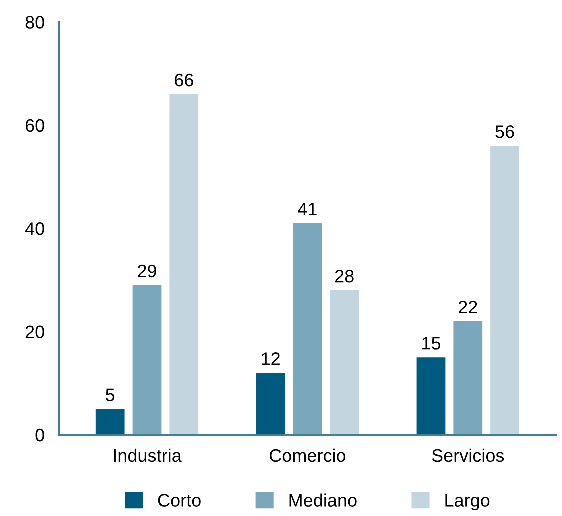 The image size is (562, 516). What do you see at coordinates (179, 500) in the screenshot?
I see `legend-label: Corto` at bounding box center [179, 500].